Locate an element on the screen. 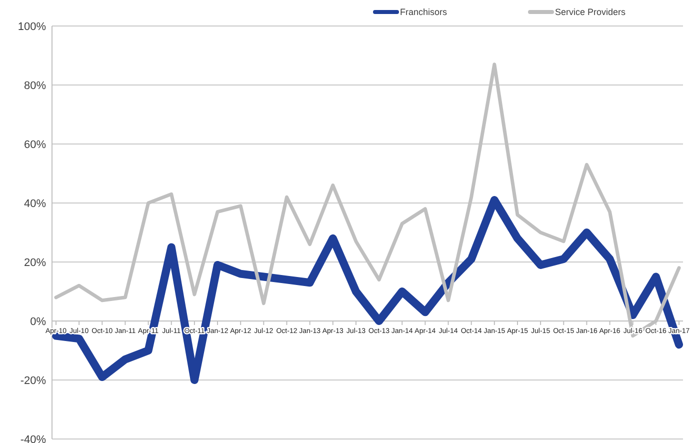 The height and width of the screenshot is (443, 697). legend-label: Franchisors is located at coordinates (424, 12).